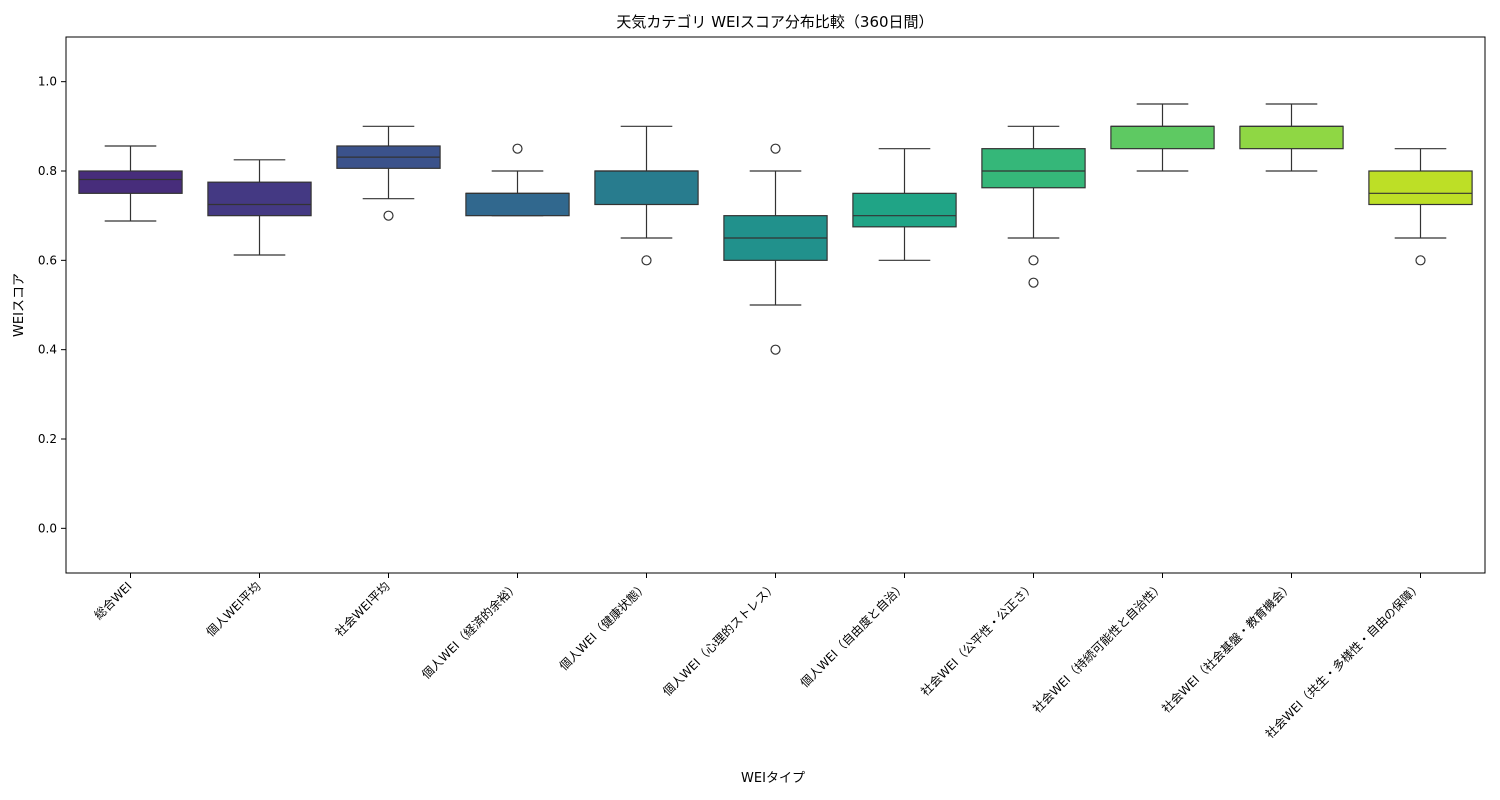 This screenshot has width=1500, height=800. I want to click on x-tick-label: 総合WEI, so click(113, 601).